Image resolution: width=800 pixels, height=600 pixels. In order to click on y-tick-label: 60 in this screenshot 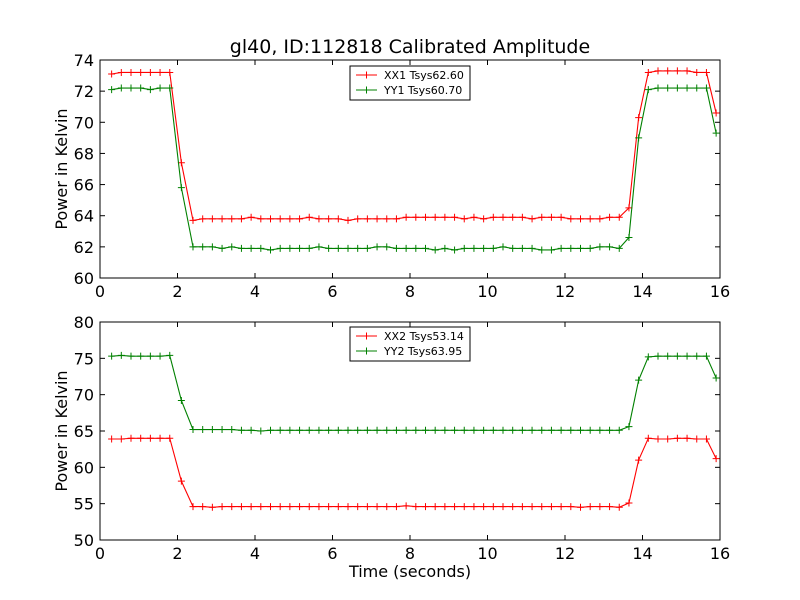, I will do `click(84, 278)`.